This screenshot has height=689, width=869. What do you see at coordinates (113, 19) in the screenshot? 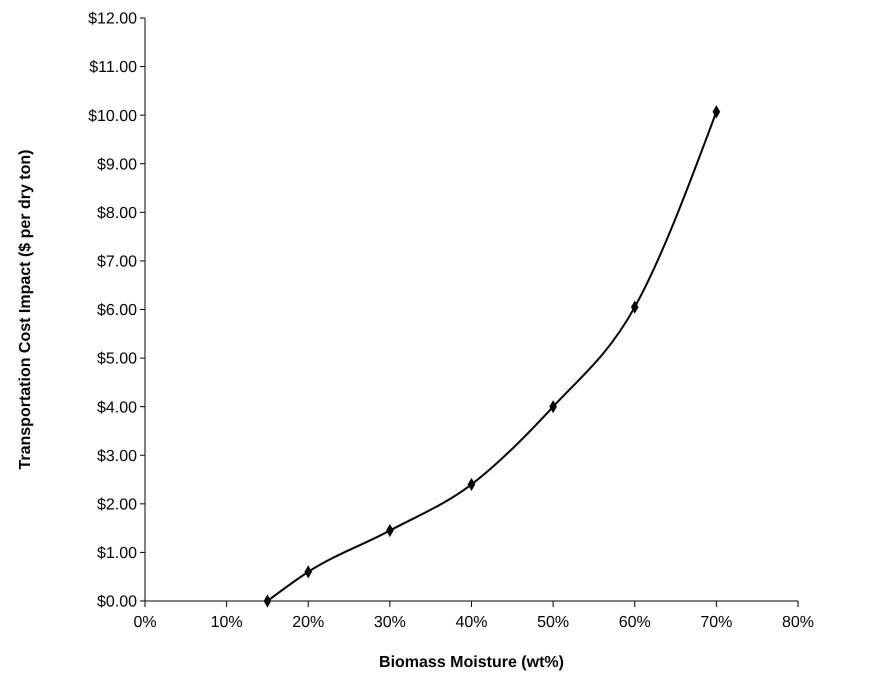
I see `y-tick-label: $12.00` at bounding box center [113, 19].